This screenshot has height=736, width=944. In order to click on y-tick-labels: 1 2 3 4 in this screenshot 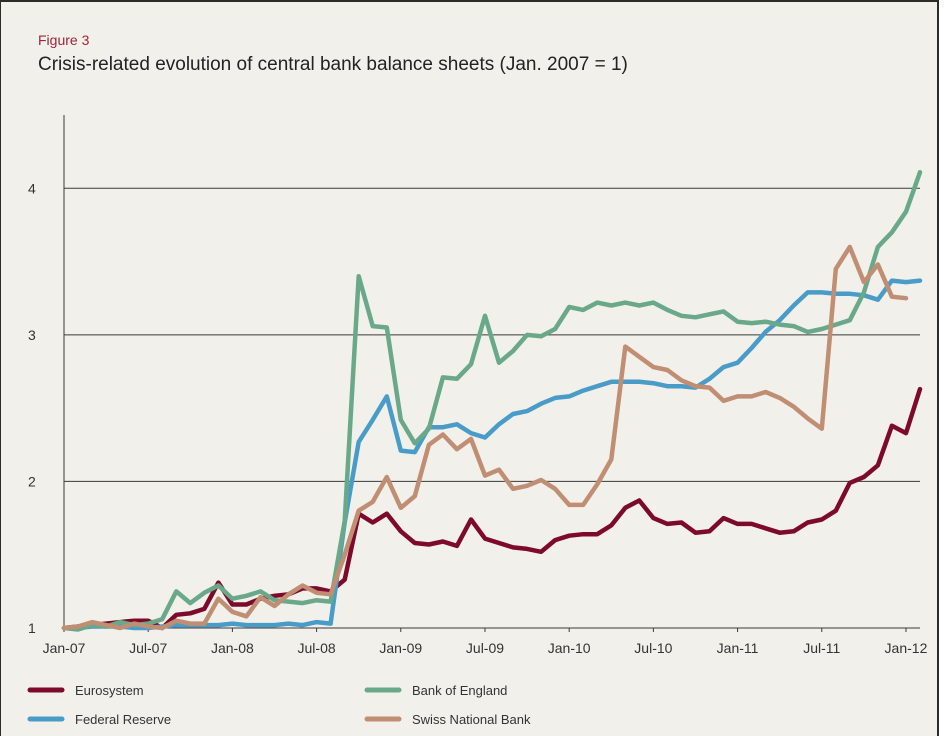, I will do `click(32, 408)`.